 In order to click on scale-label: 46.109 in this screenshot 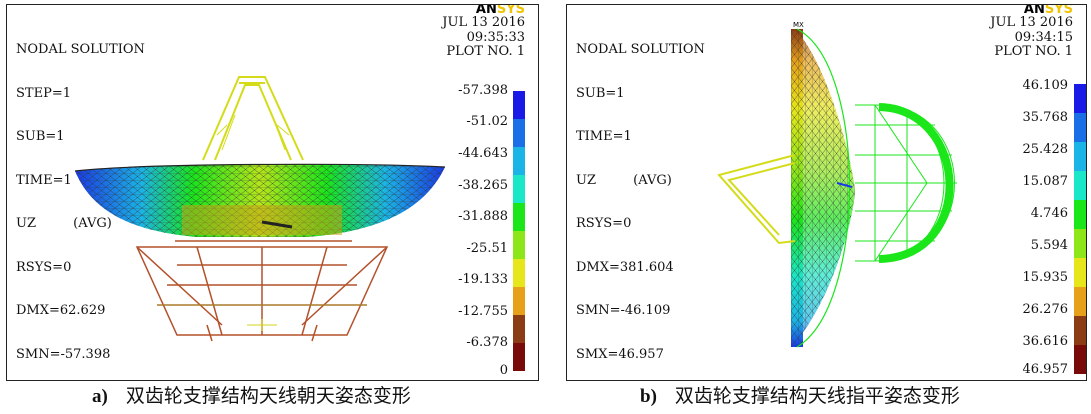, I will do `click(1045, 85)`.